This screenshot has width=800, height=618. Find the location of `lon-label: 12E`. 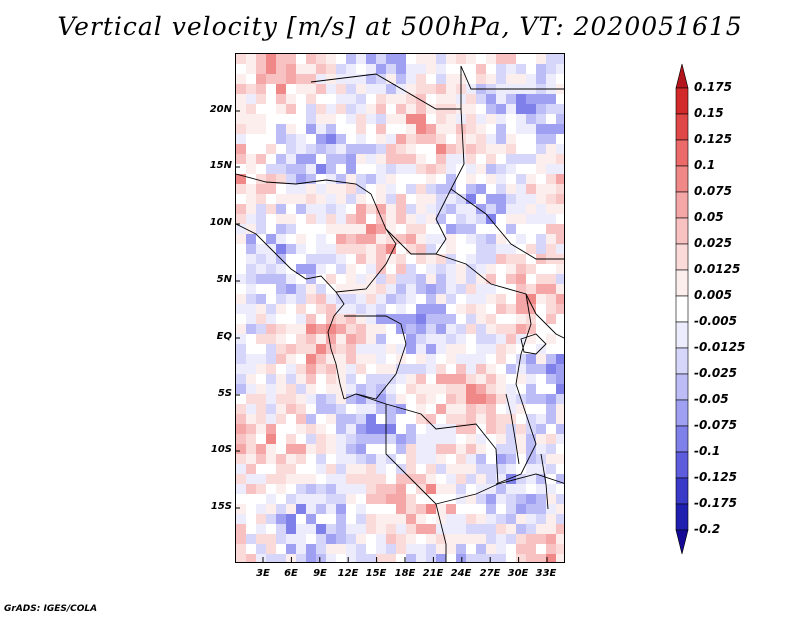

lon-label: 12E is located at coordinates (348, 573).